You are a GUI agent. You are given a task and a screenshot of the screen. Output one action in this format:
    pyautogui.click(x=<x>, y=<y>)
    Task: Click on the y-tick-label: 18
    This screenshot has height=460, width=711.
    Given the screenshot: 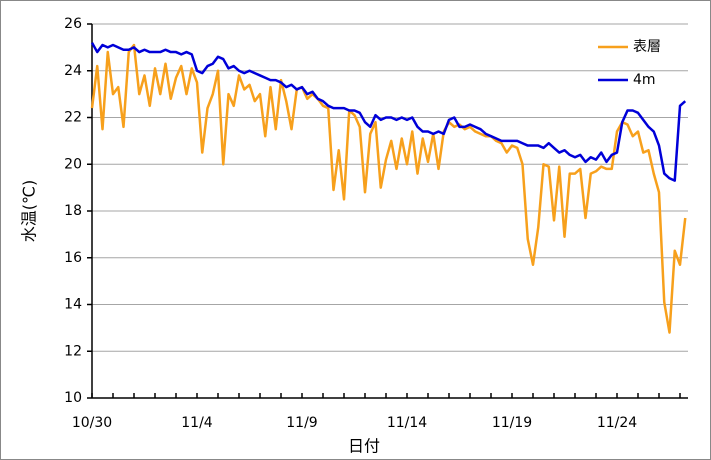 What is the action you would take?
    pyautogui.click(x=73, y=211)
    